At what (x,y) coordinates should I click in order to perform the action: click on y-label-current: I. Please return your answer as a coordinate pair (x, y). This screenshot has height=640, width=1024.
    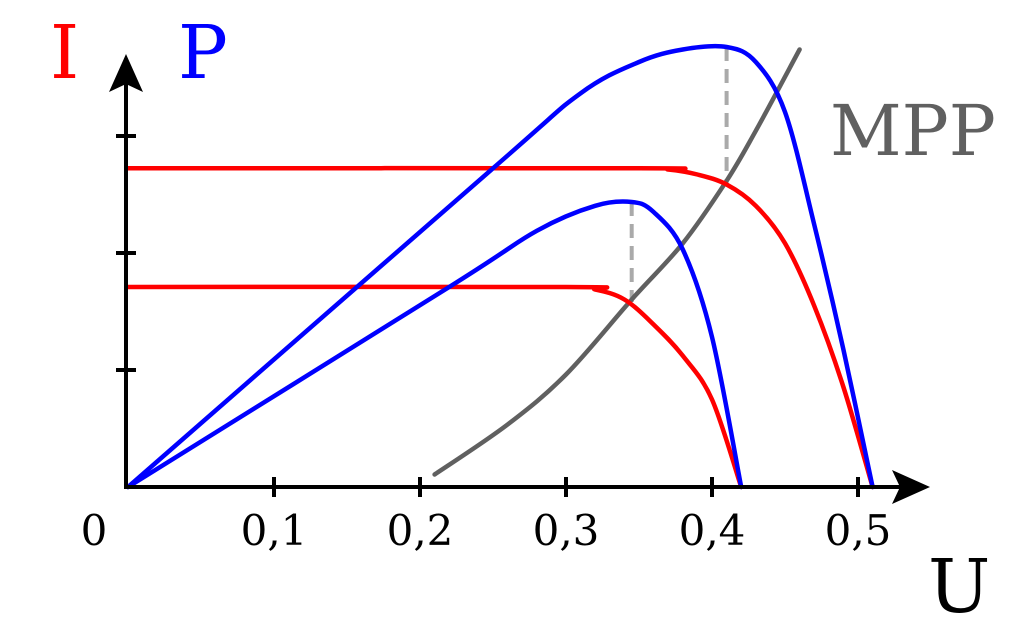
    Looking at the image, I should click on (64, 53).